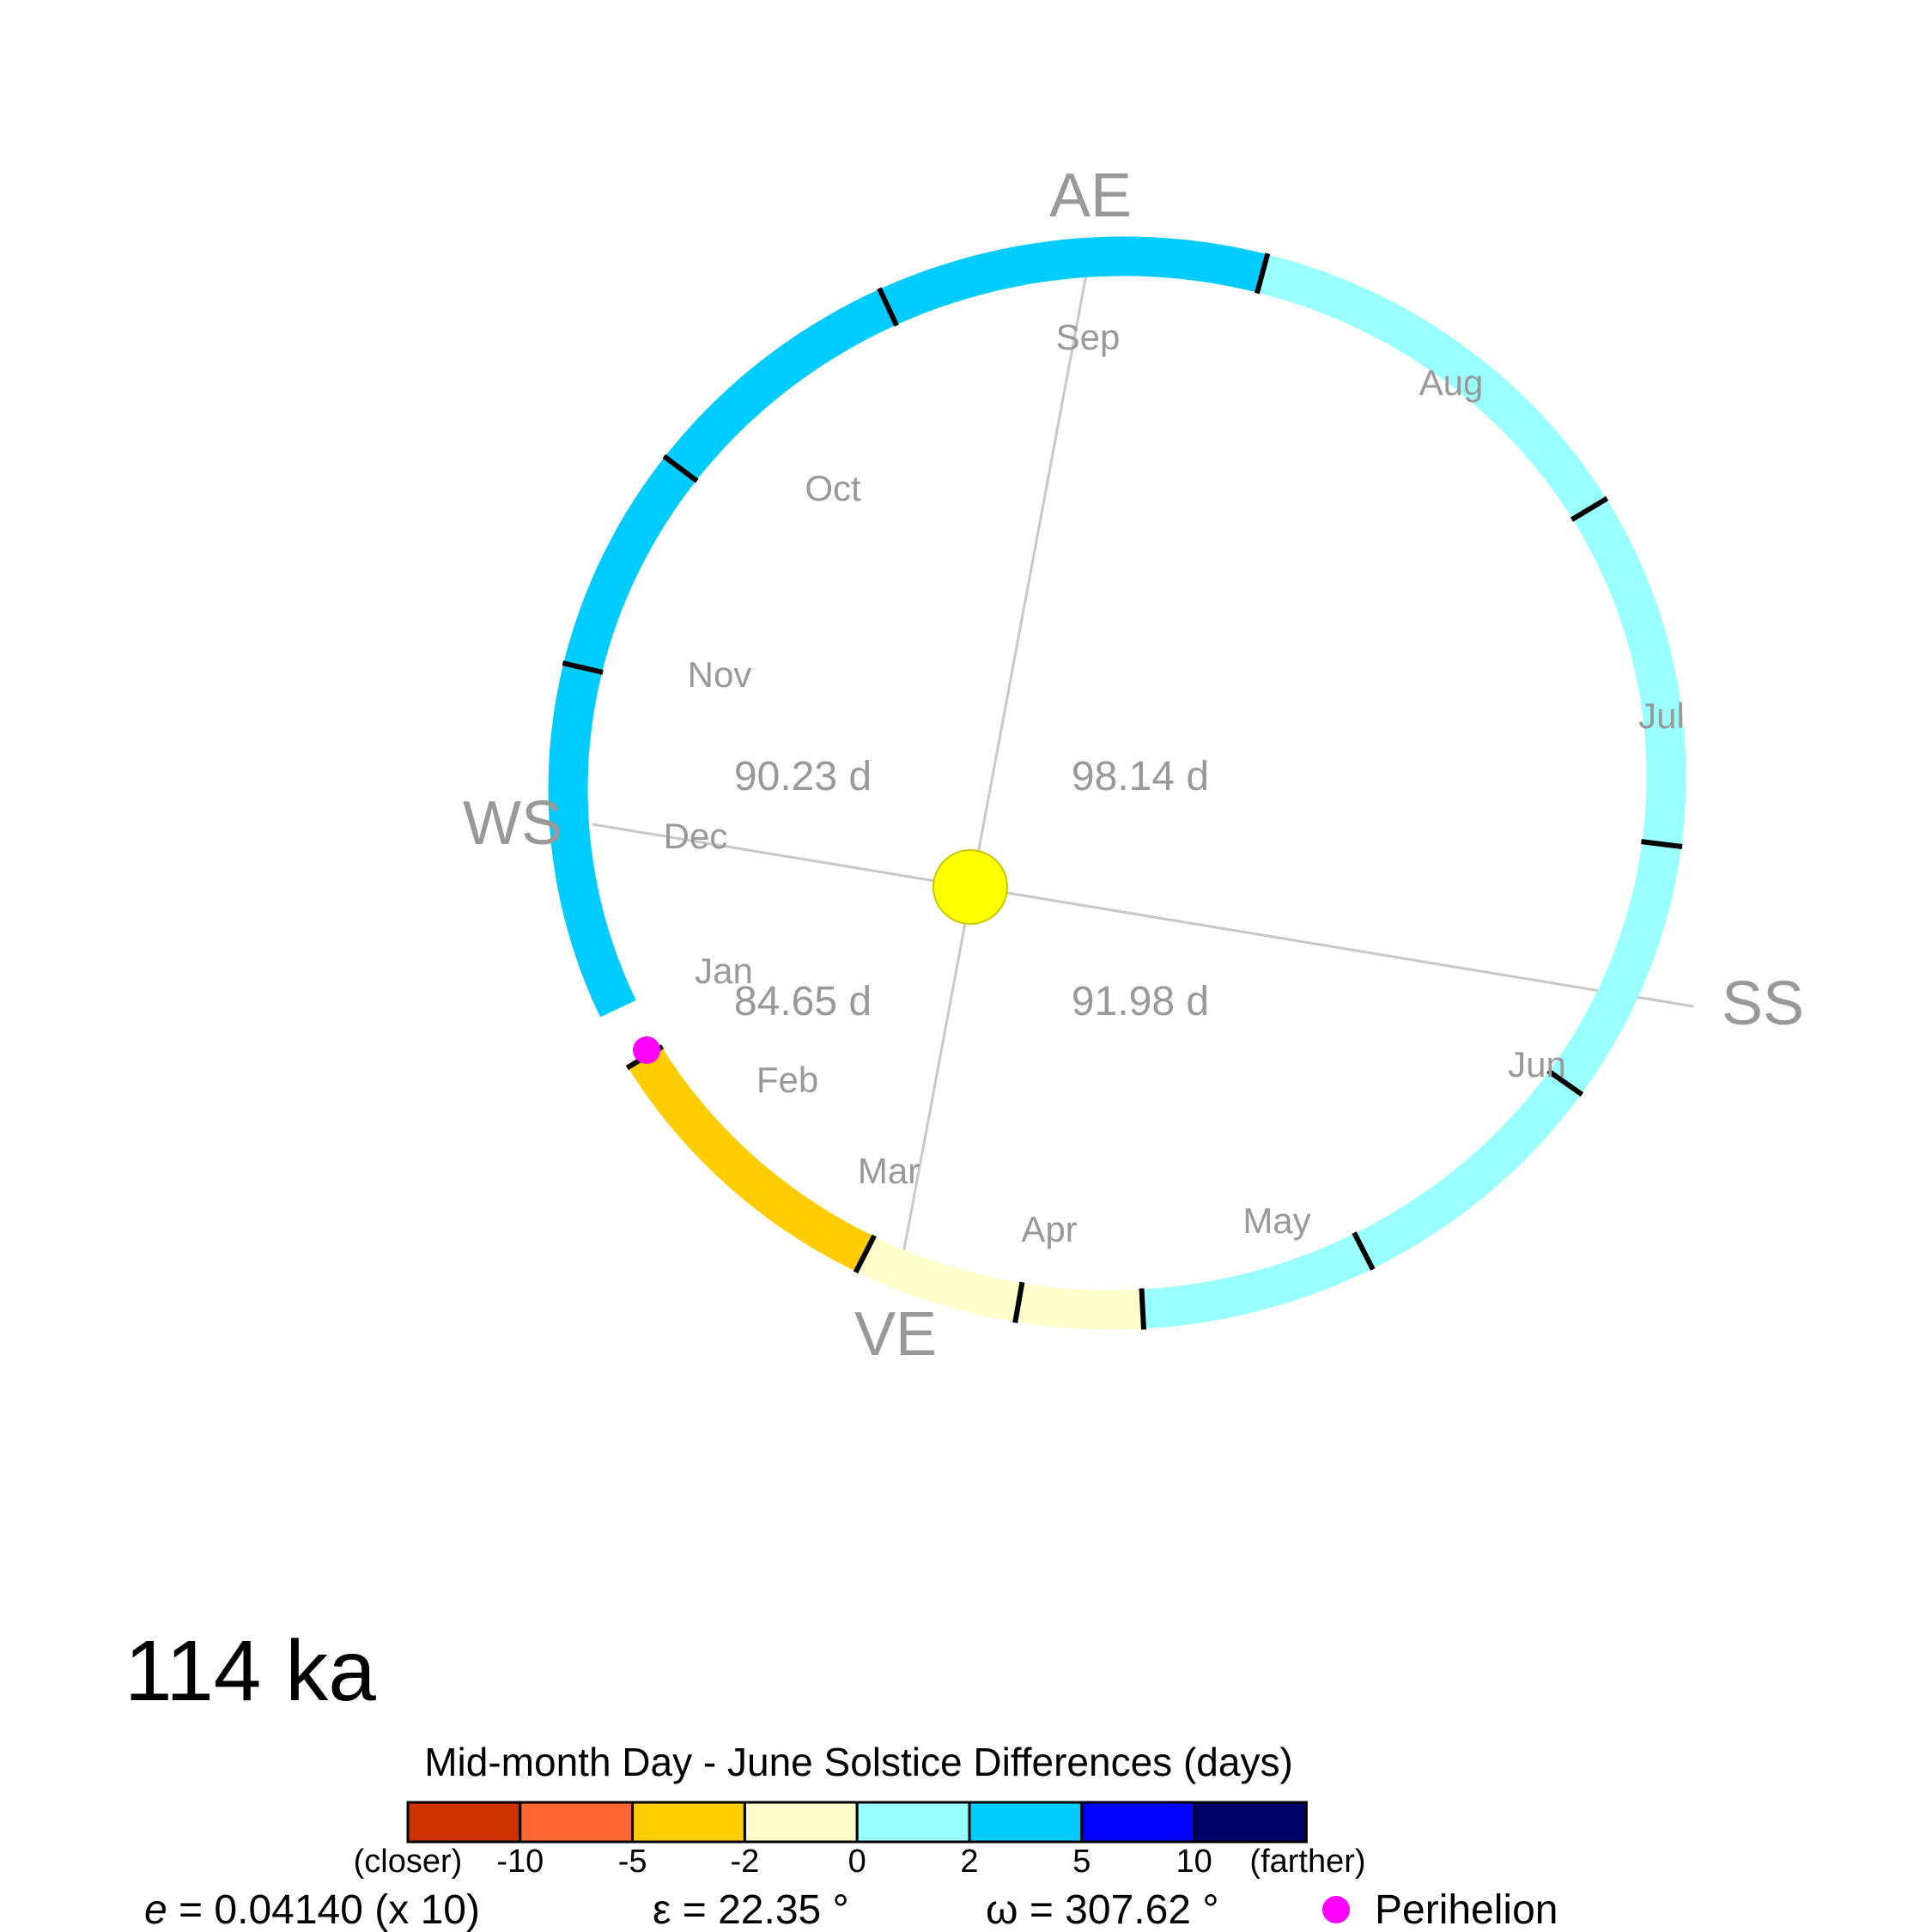 This screenshot has height=1932, width=1932. What do you see at coordinates (251, 1671) in the screenshot?
I see `page-title: 114 ka` at bounding box center [251, 1671].